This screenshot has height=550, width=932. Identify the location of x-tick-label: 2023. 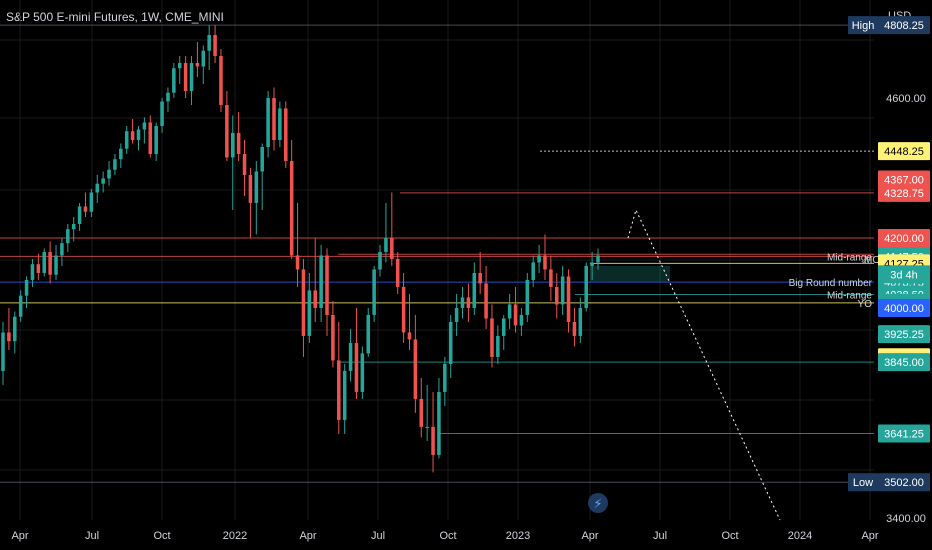
(518, 536).